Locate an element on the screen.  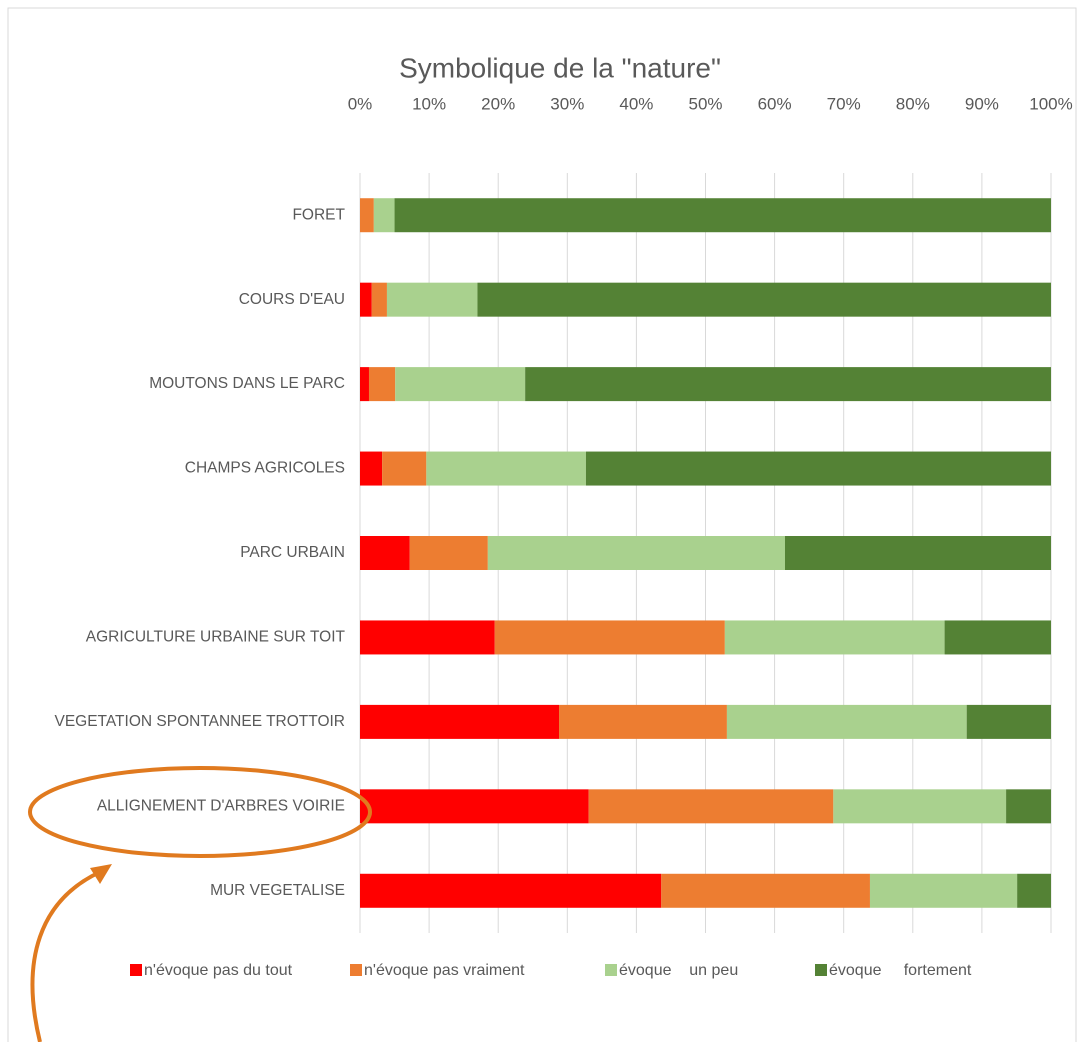
category-label: AGRICULTURE URBAINE SUR TOIT is located at coordinates (216, 637).